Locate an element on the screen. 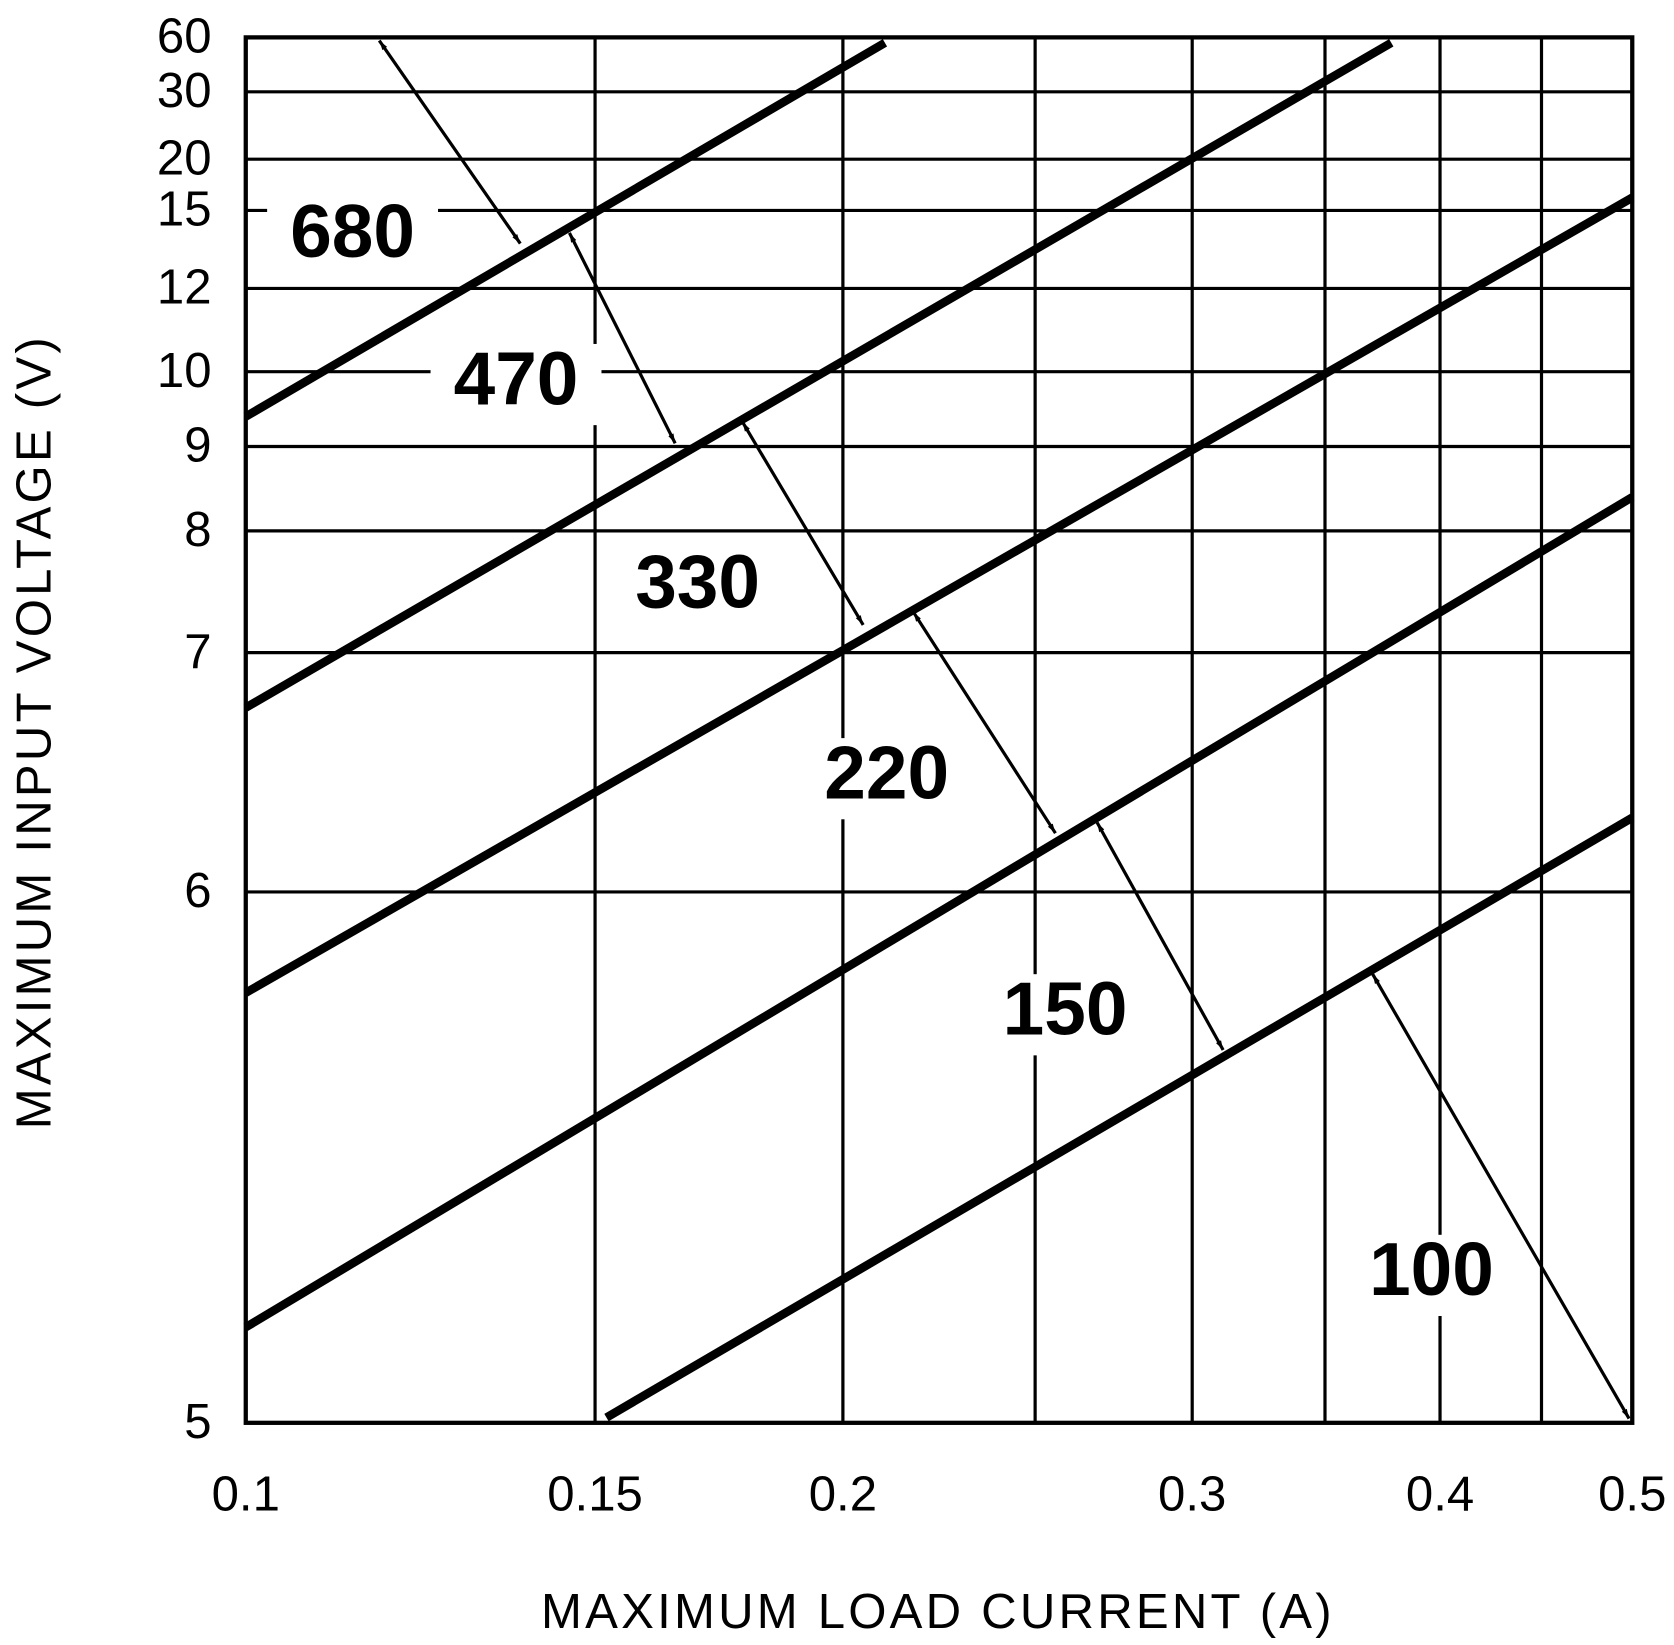 The width and height of the screenshot is (1674, 1645). y-tick-label: 15 is located at coordinates (184, 210).